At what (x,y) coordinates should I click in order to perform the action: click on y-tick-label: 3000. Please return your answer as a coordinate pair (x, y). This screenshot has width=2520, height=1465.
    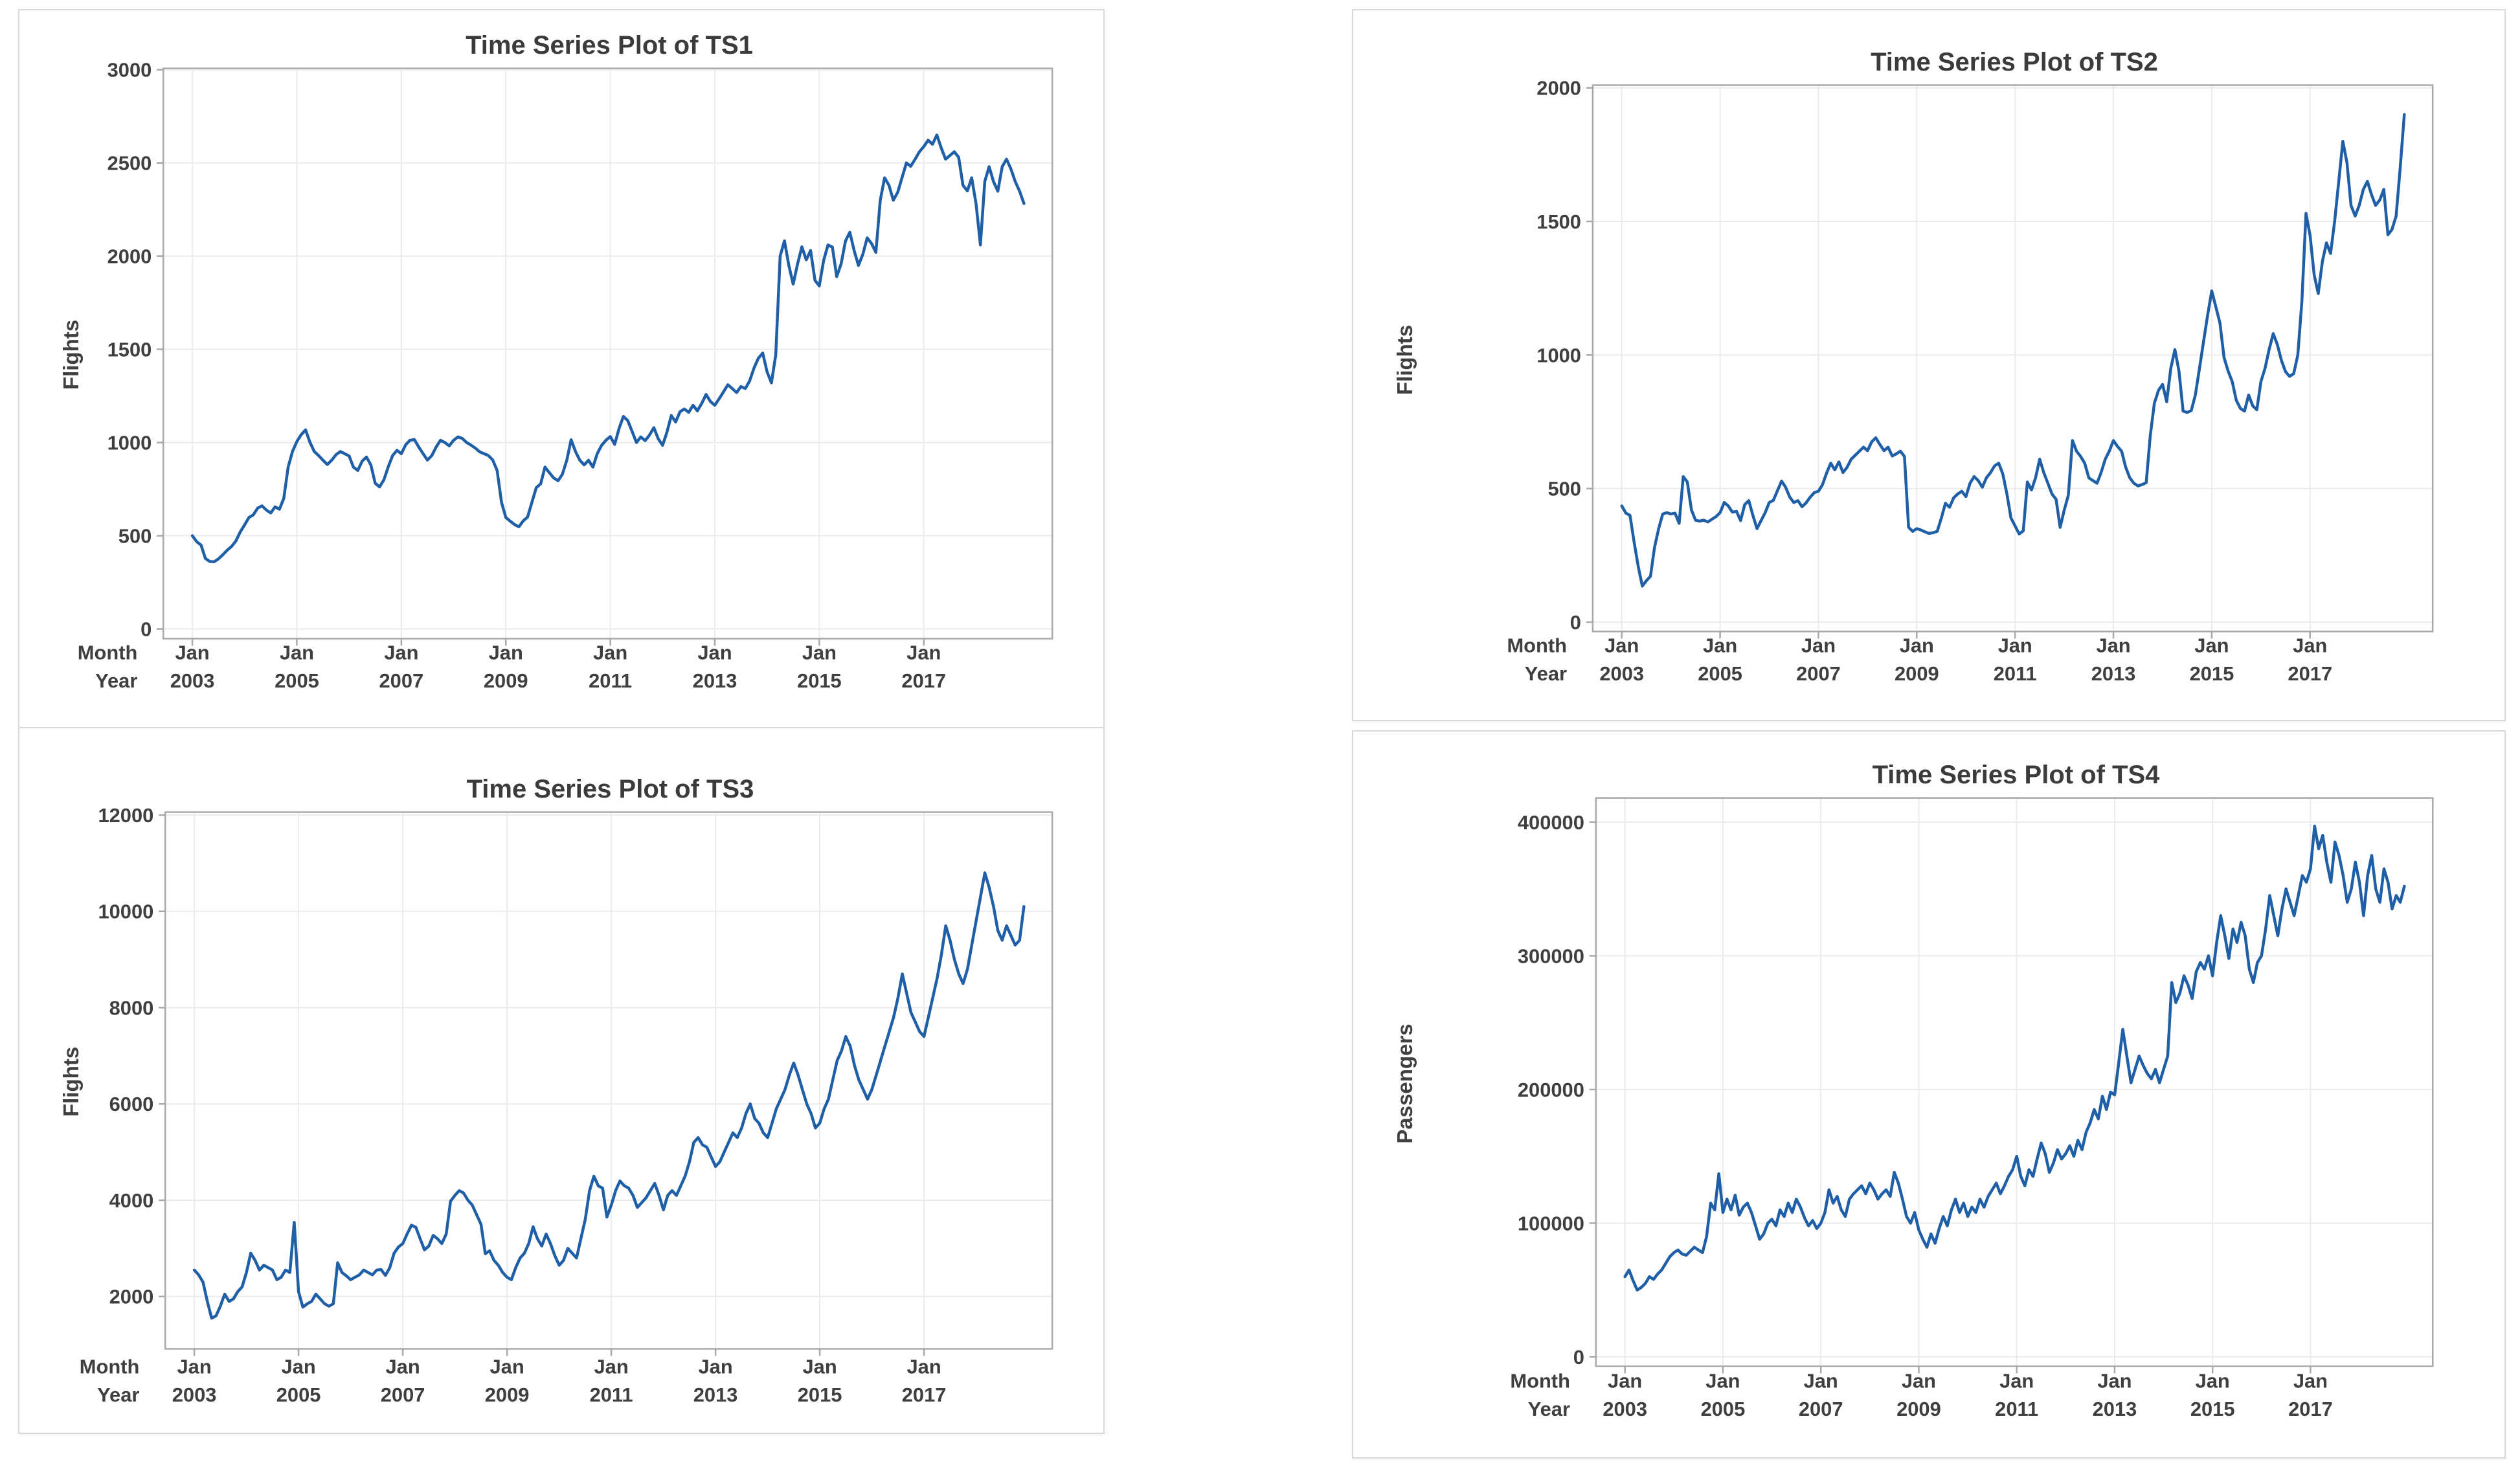
    Looking at the image, I should click on (129, 70).